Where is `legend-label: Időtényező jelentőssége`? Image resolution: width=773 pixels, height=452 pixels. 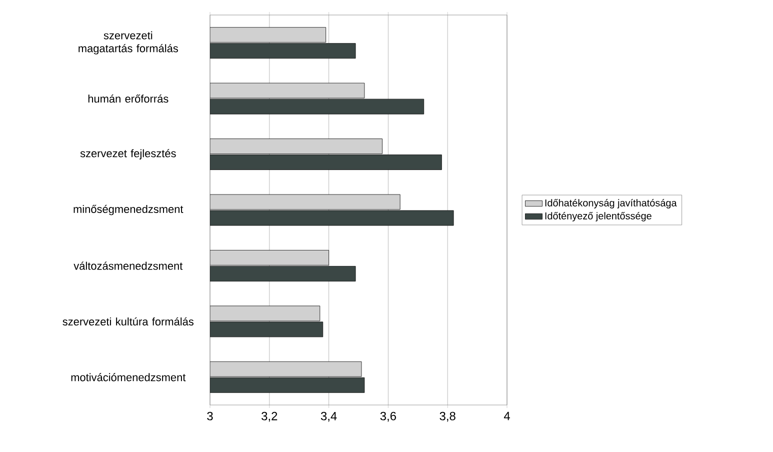 legend-label: Időtényező jelentőssége is located at coordinates (598, 217).